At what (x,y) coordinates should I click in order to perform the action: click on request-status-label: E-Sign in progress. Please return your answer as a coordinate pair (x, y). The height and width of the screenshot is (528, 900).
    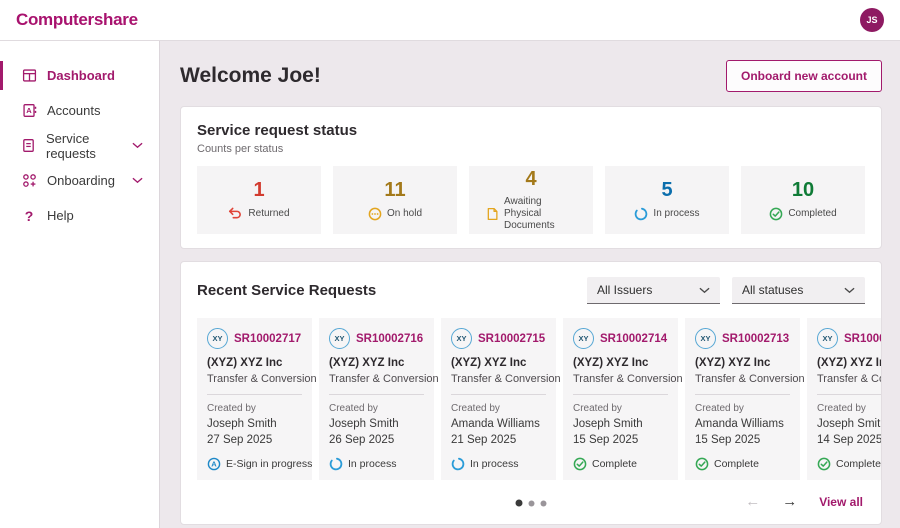
    Looking at the image, I should click on (269, 464).